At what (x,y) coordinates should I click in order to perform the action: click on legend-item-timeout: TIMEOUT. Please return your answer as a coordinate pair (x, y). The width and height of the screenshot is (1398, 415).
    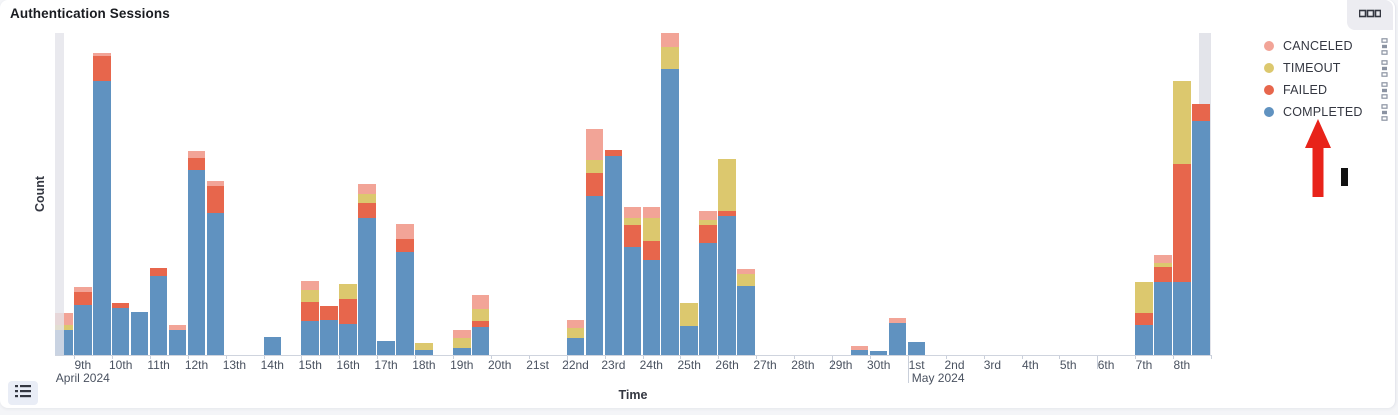
    Looking at the image, I should click on (1329, 68).